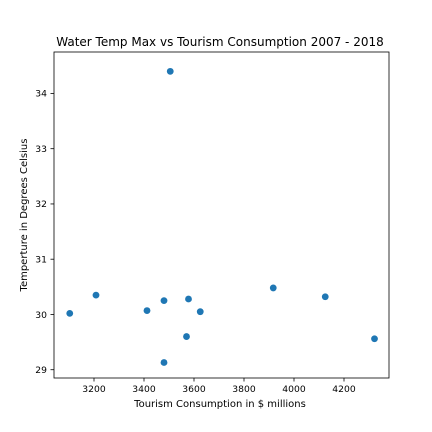 The width and height of the screenshot is (432, 432). What do you see at coordinates (41, 149) in the screenshot?
I see `y-tick-label: 33` at bounding box center [41, 149].